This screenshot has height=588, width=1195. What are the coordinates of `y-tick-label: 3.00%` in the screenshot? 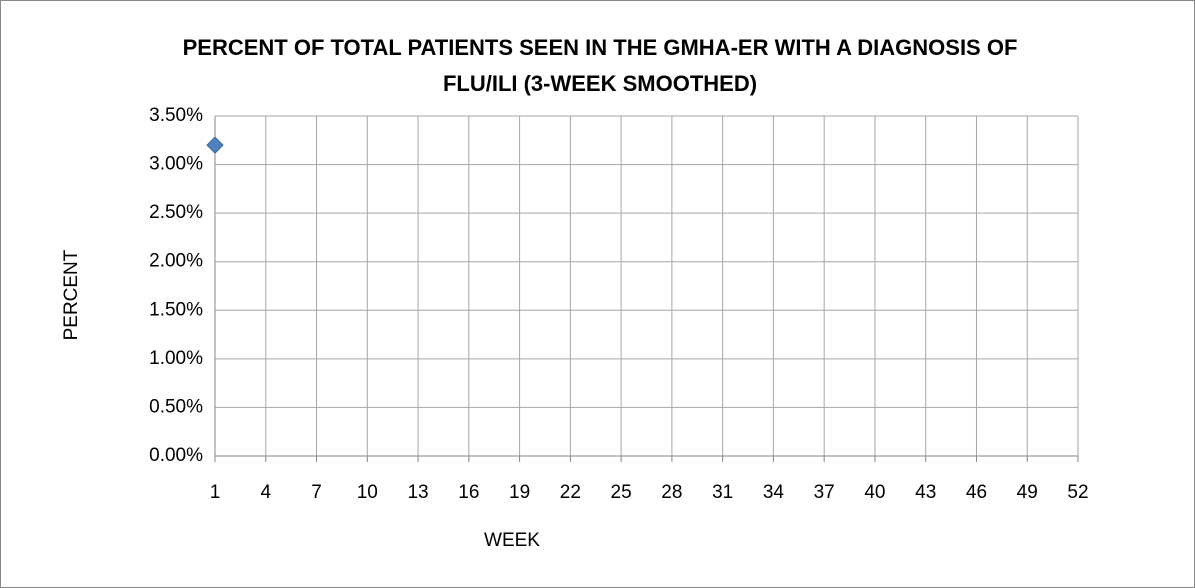 It's located at (176, 164).